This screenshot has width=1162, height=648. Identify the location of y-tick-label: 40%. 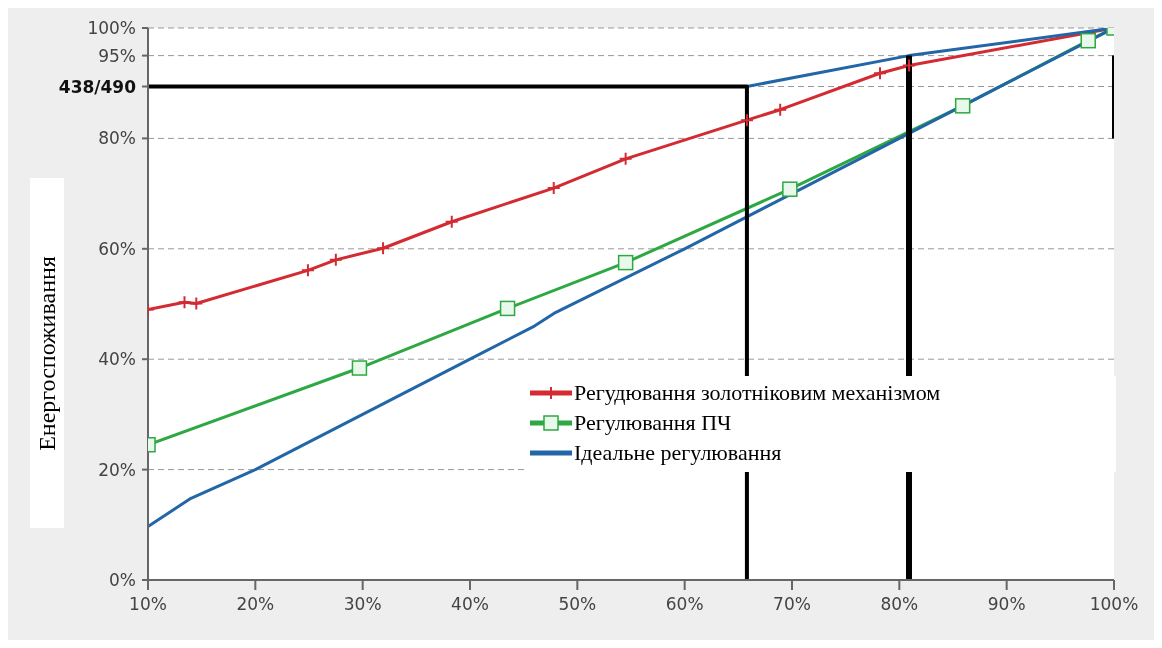
(117, 359).